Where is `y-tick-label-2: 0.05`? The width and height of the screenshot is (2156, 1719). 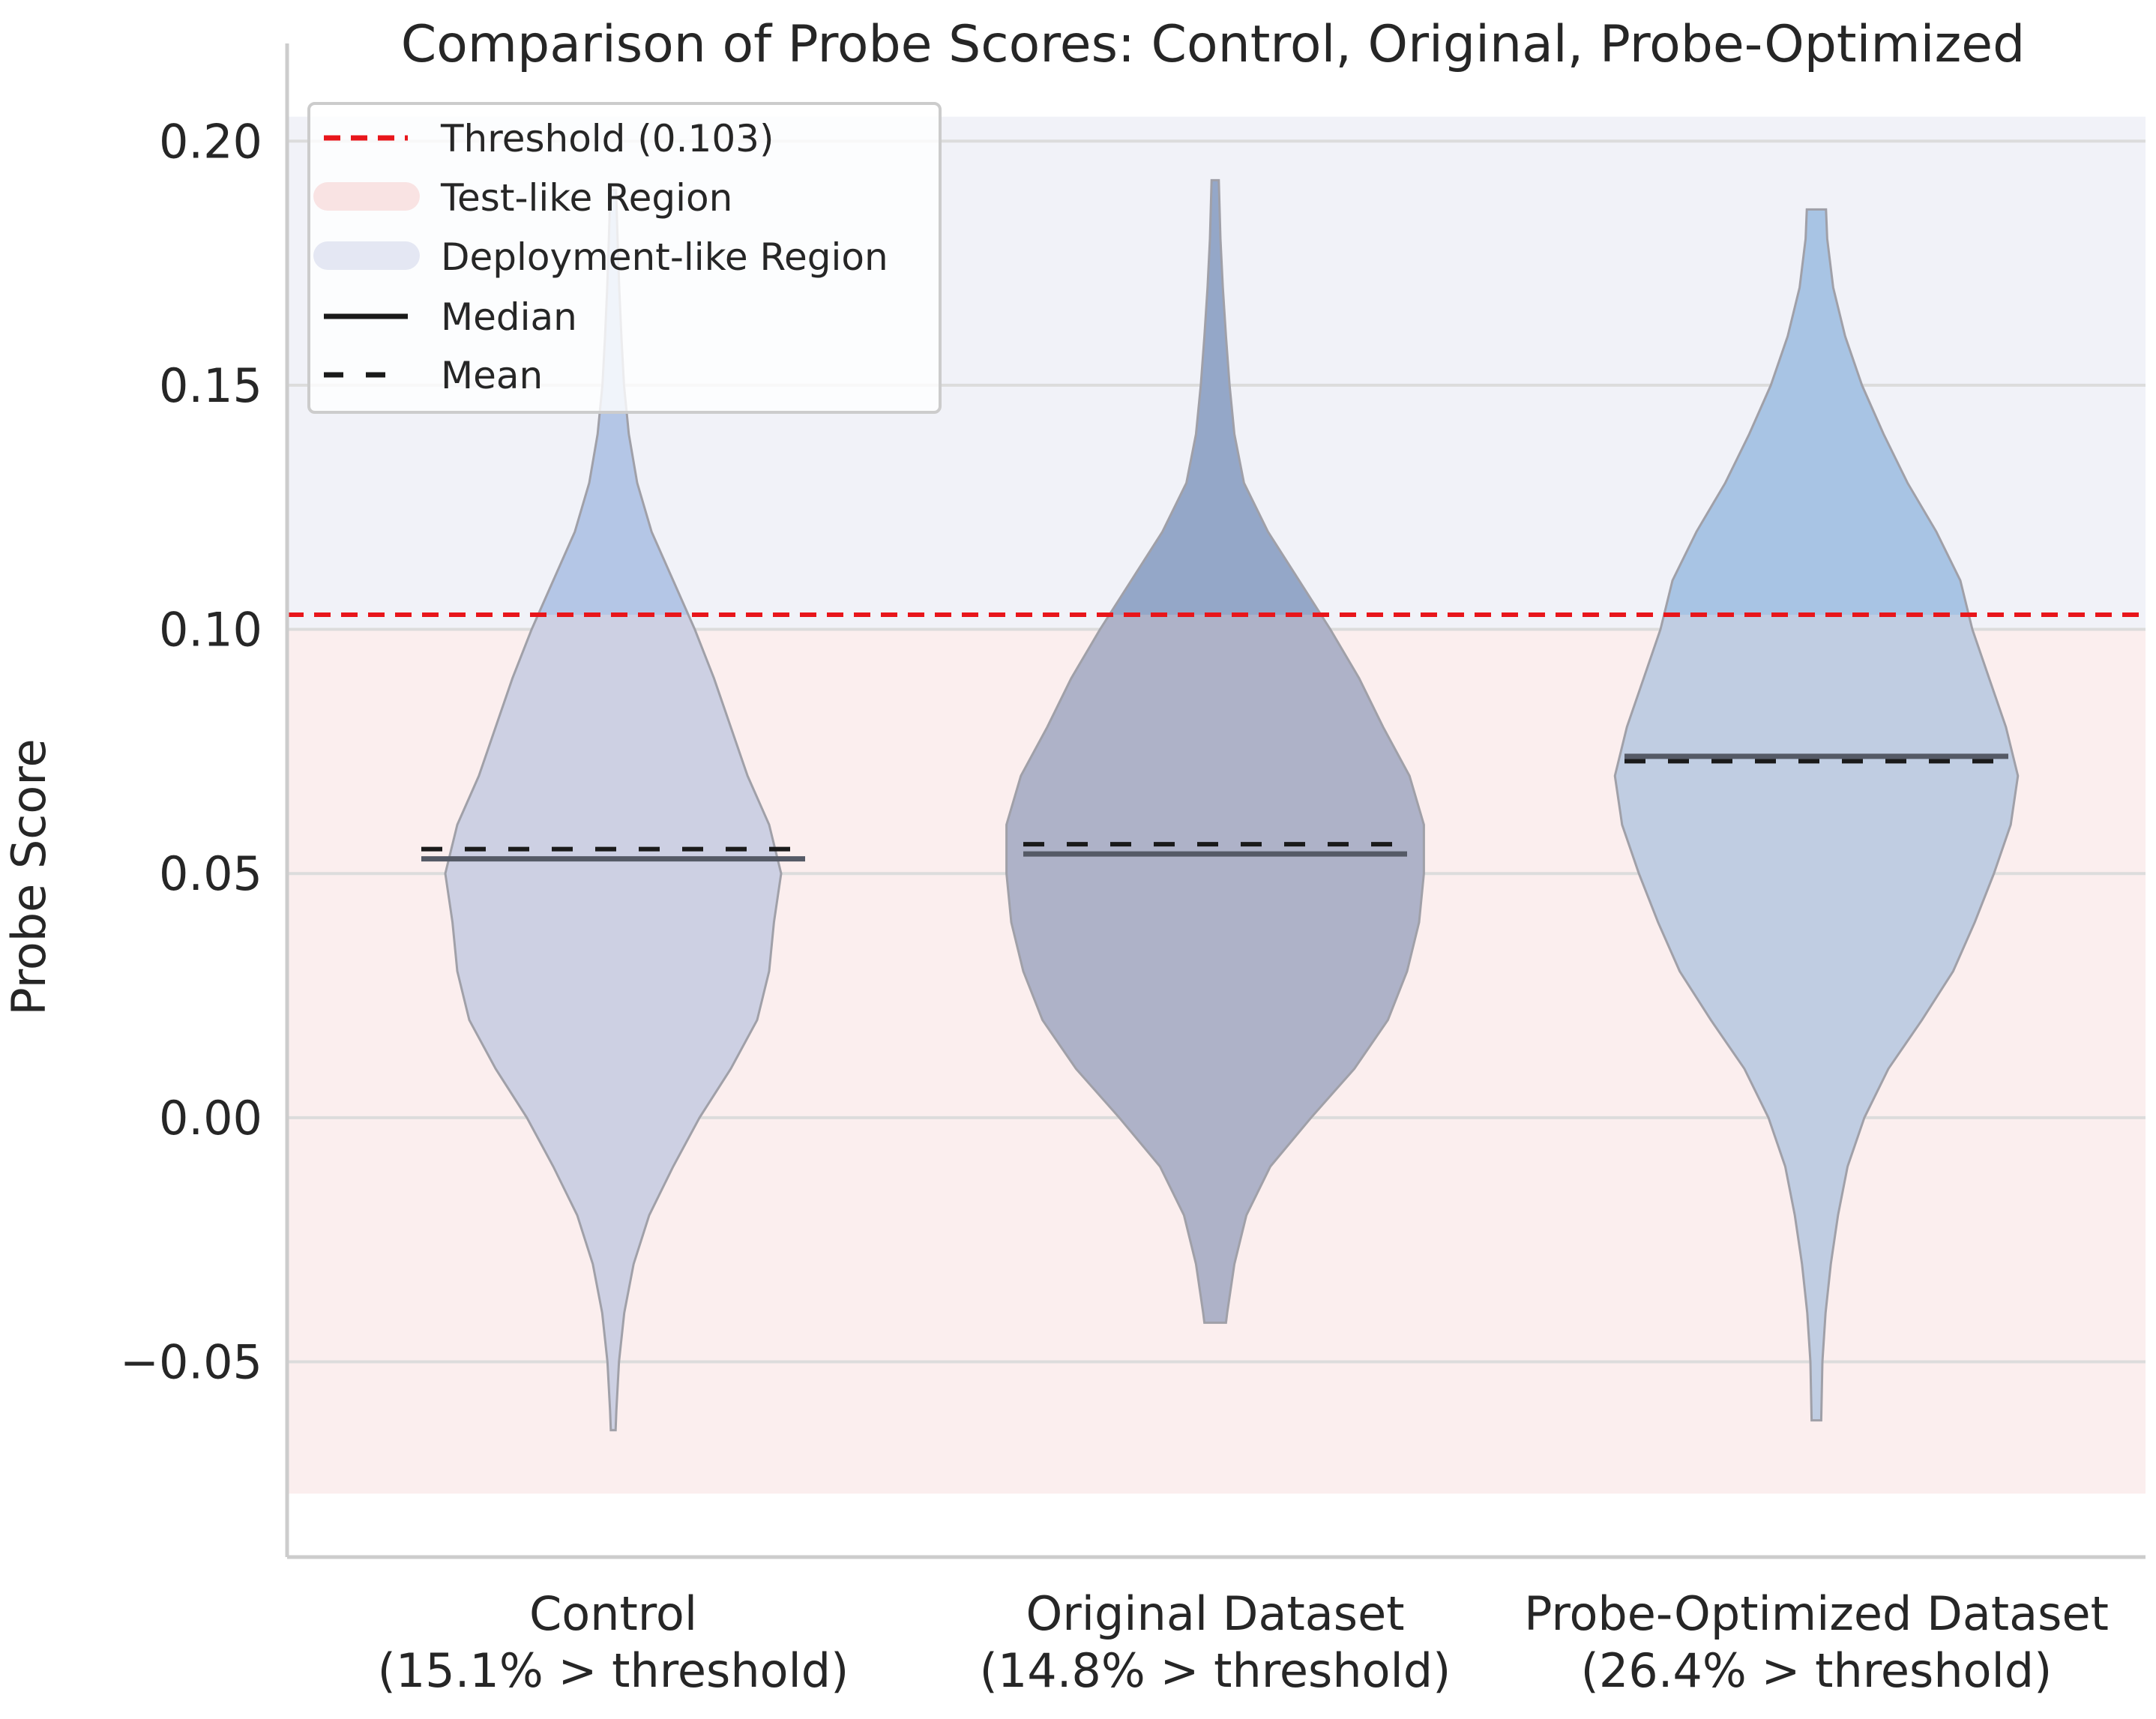
y-tick-label-2: 0.05 is located at coordinates (210, 873).